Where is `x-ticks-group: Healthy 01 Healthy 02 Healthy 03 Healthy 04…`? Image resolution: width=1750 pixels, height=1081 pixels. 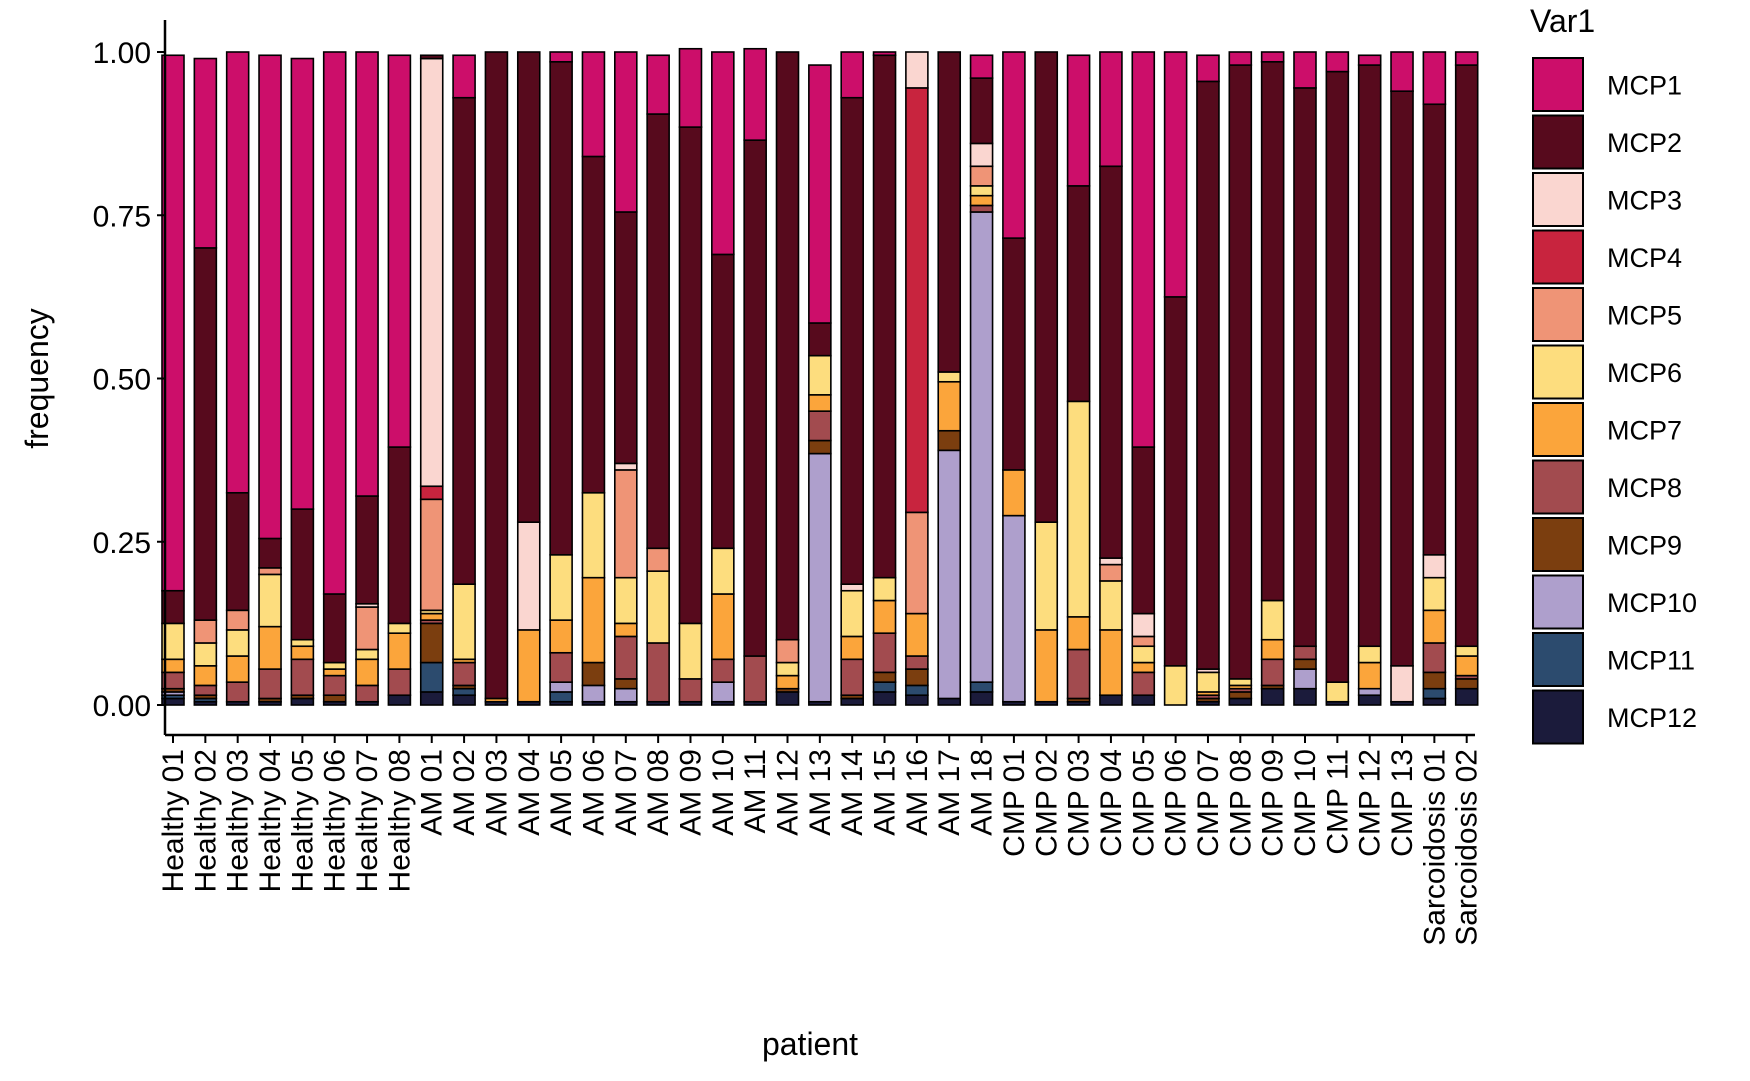
x-ticks-group: Healthy 01 Healthy 02 Healthy 03 Healthy 04… is located at coordinates (820, 840).